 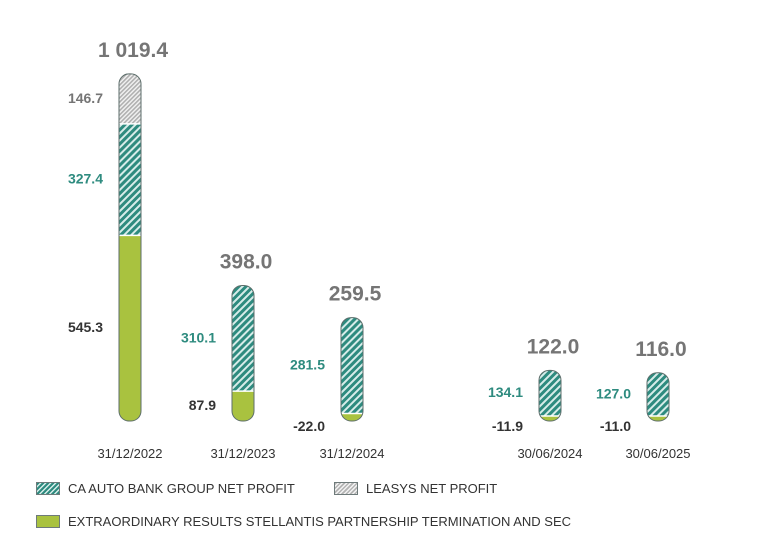 What do you see at coordinates (351, 453) in the screenshot?
I see `x-tick-label: 31/12/2024` at bounding box center [351, 453].